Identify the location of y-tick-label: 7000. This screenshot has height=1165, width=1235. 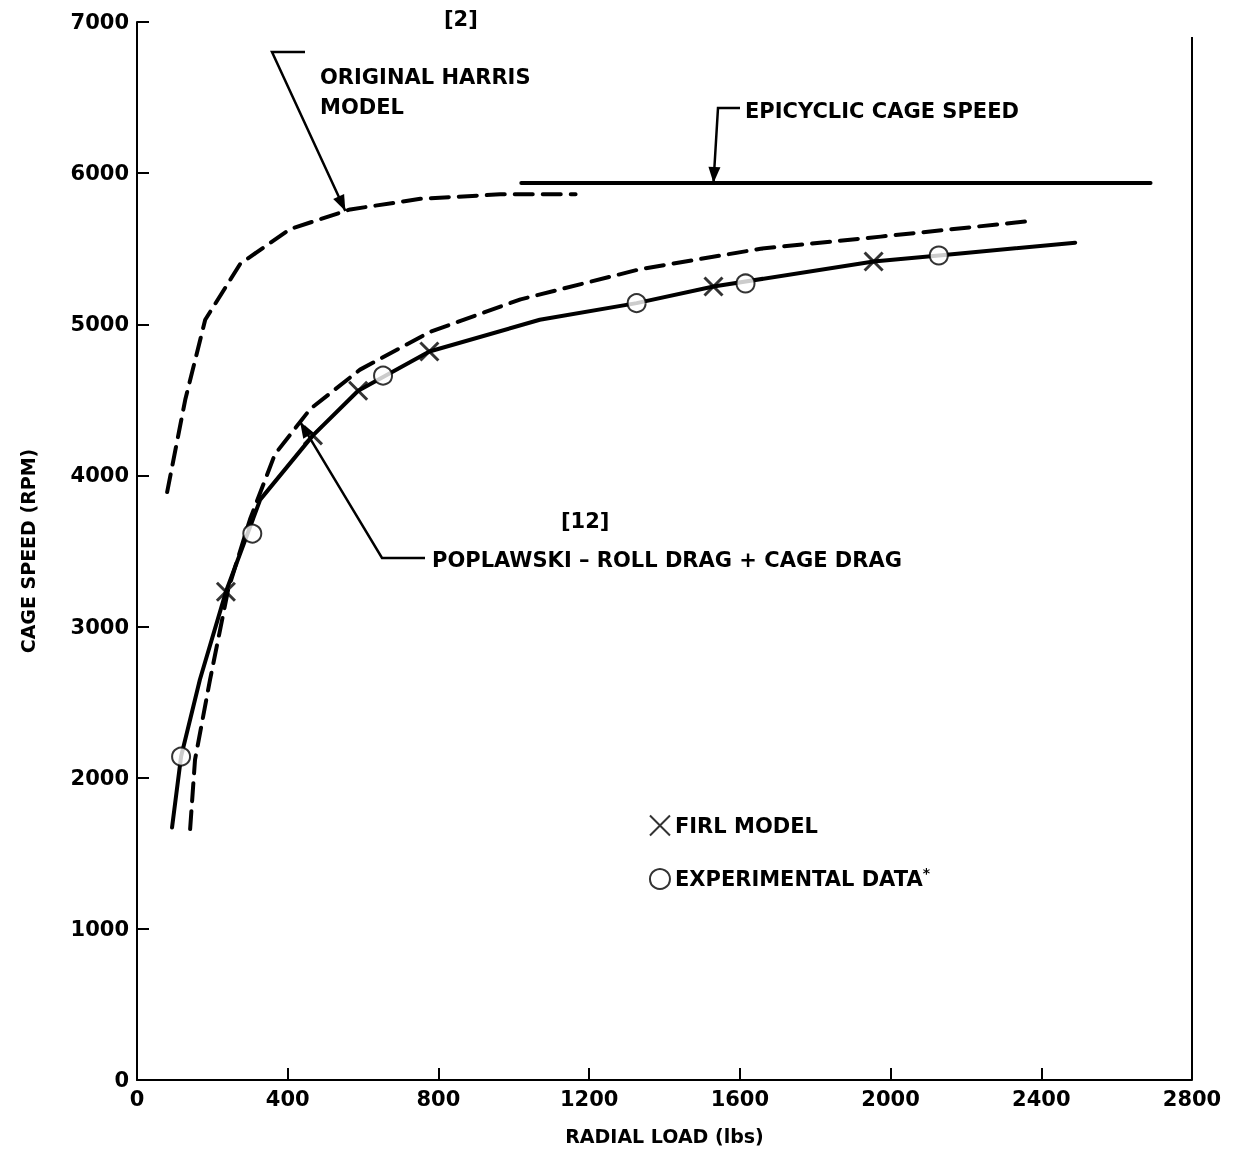
(99, 22).